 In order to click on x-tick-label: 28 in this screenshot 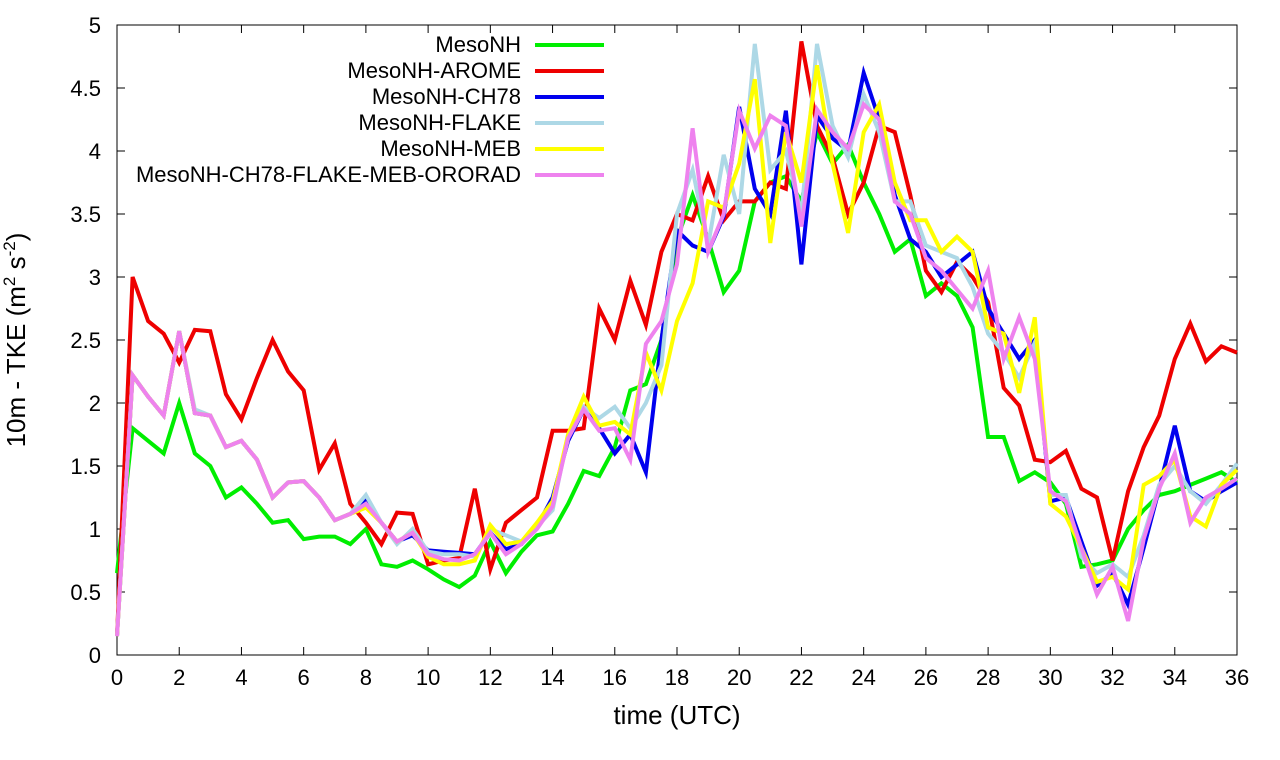, I will do `click(988, 677)`.